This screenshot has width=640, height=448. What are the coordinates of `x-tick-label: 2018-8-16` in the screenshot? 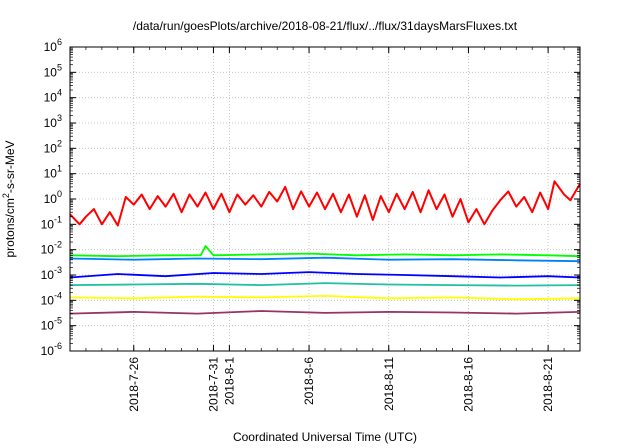 It's located at (468, 384).